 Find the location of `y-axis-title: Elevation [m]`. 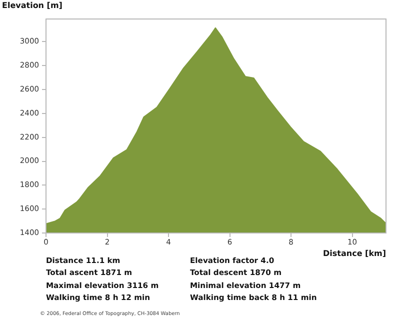

y-axis-title: Elevation [m] is located at coordinates (32, 5).